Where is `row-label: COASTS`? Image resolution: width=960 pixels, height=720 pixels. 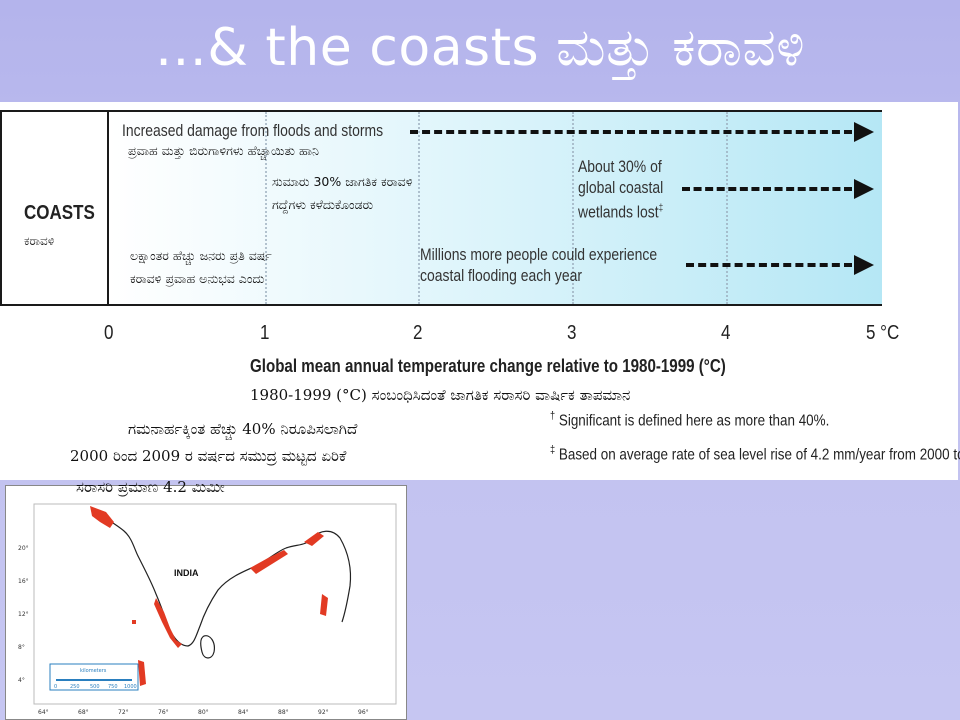
row-label: COASTS is located at coordinates (59, 213).